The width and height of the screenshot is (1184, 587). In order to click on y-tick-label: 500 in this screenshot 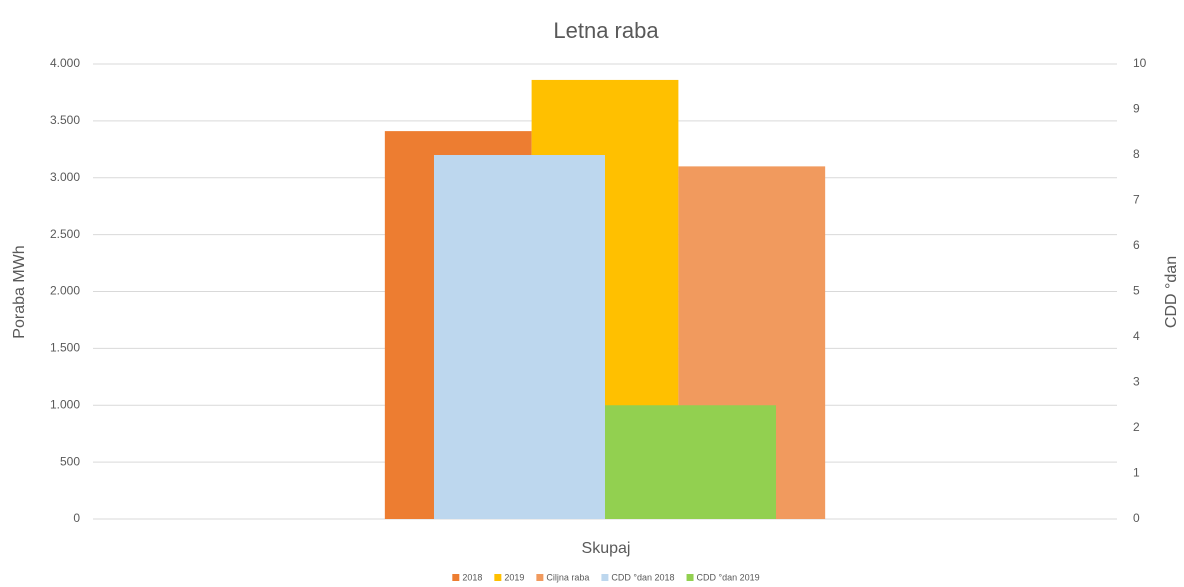, I will do `click(70, 461)`.